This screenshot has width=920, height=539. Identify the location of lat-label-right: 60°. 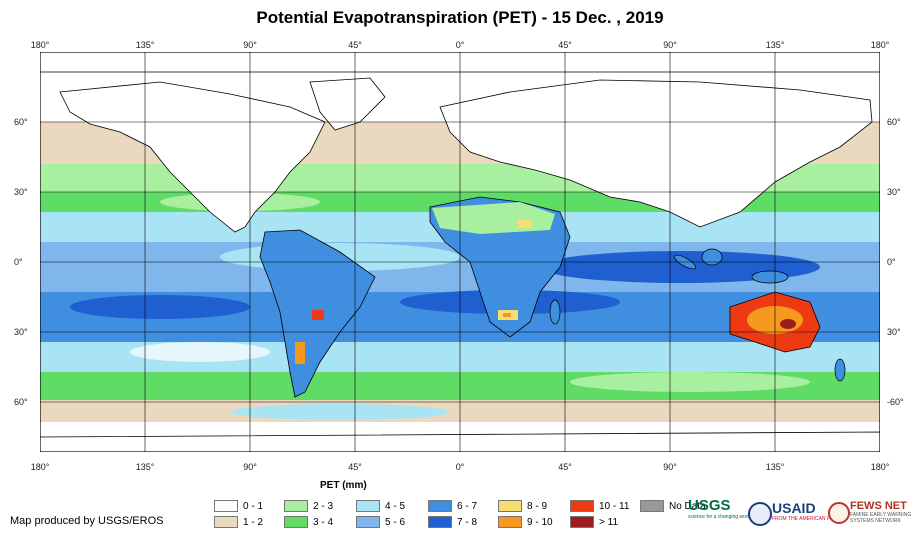
(894, 122).